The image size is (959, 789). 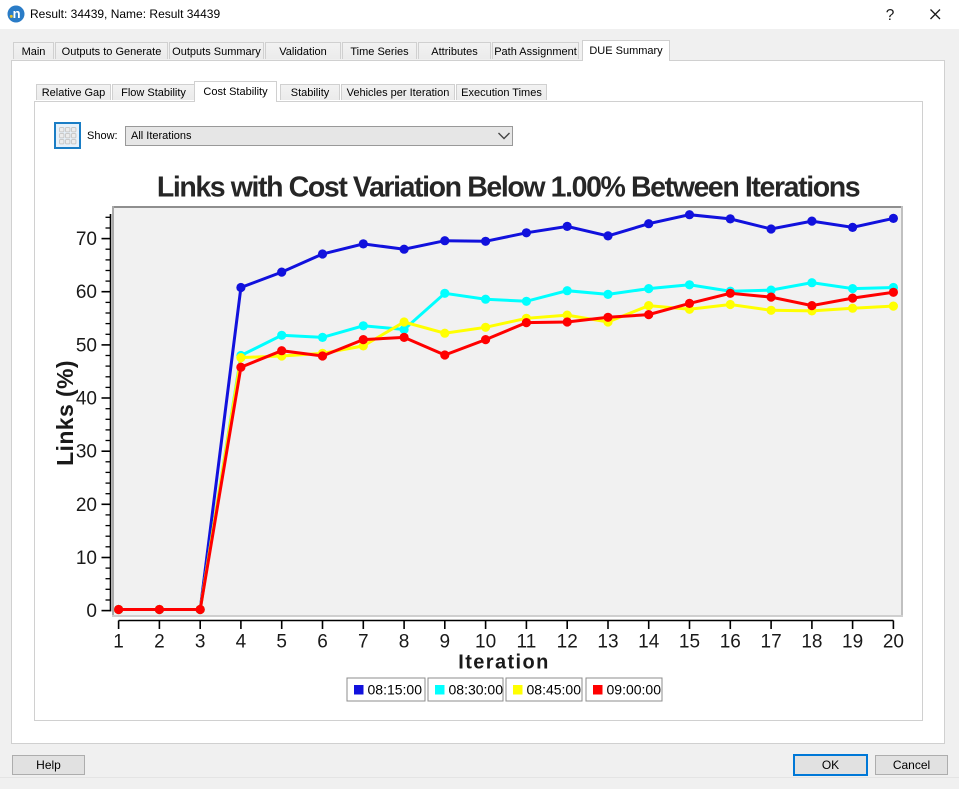 What do you see at coordinates (86, 399) in the screenshot?
I see `svg-text: 40` at bounding box center [86, 399].